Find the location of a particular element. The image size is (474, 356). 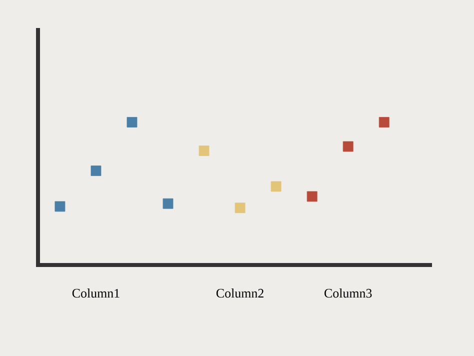

x-tick-label: Column2 is located at coordinates (240, 293).